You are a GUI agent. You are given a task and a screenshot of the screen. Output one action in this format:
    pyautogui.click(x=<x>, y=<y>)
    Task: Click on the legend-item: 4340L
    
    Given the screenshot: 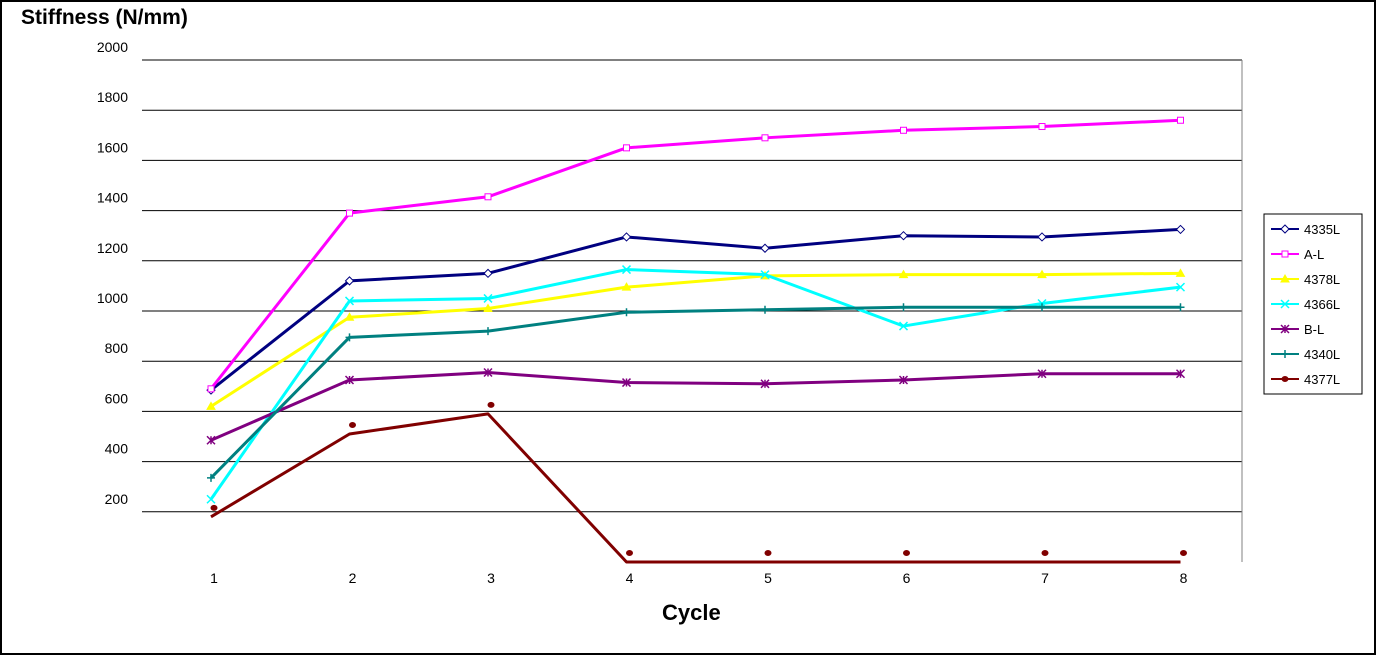 What is the action you would take?
    pyautogui.click(x=1305, y=354)
    